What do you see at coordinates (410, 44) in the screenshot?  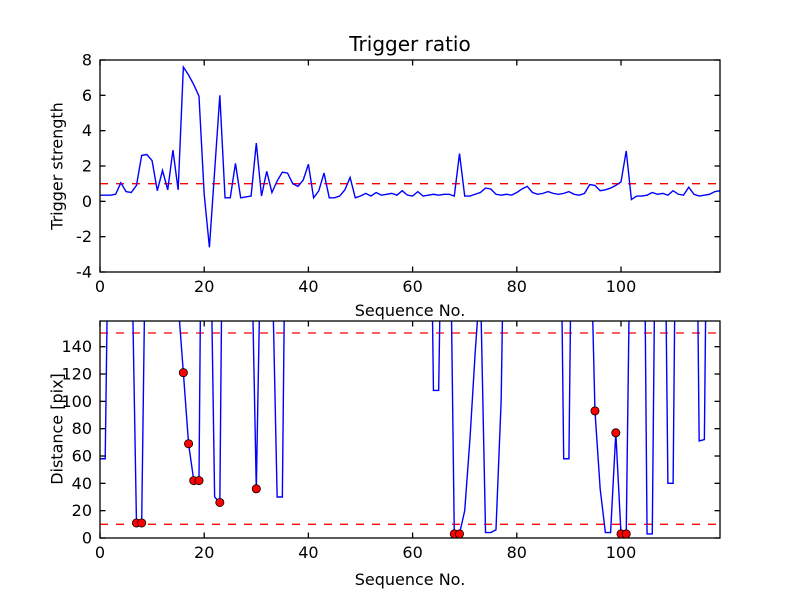 I see `top-chart-title: Trigger ratio` at bounding box center [410, 44].